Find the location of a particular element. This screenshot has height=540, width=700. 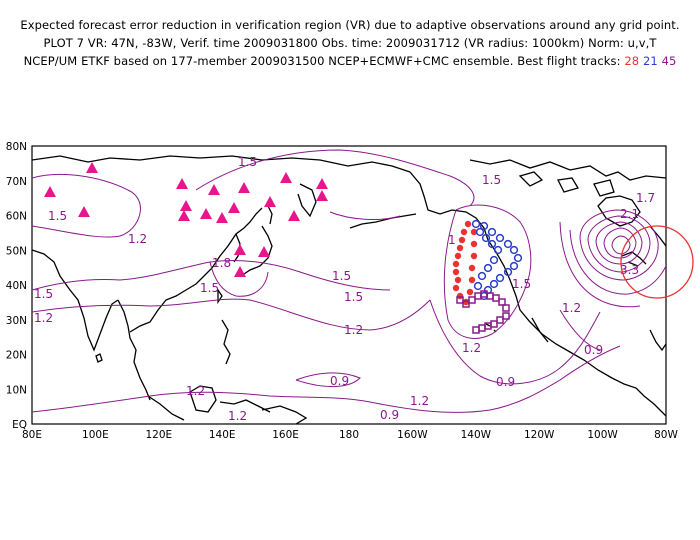

track-label-purple: 45 is located at coordinates (669, 61).